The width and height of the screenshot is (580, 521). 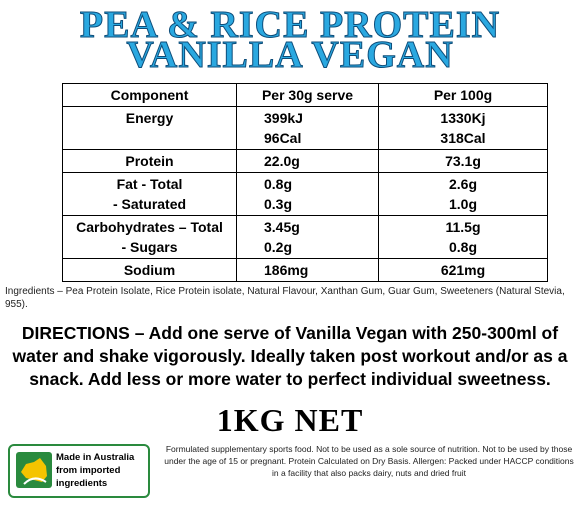 What do you see at coordinates (463, 138) in the screenshot?
I see `cell-line: 318Cal` at bounding box center [463, 138].